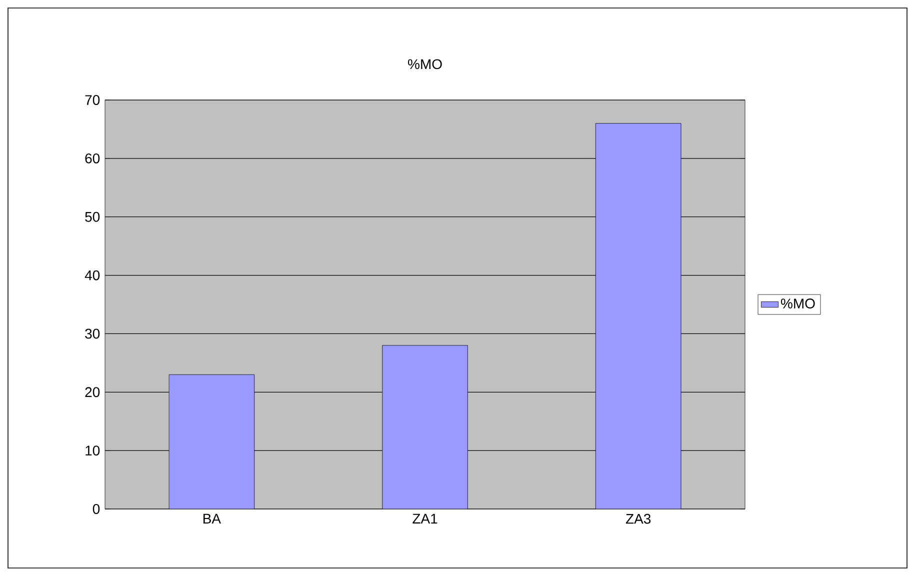 This screenshot has width=915, height=576. I want to click on y-tick-label: 50, so click(92, 217).